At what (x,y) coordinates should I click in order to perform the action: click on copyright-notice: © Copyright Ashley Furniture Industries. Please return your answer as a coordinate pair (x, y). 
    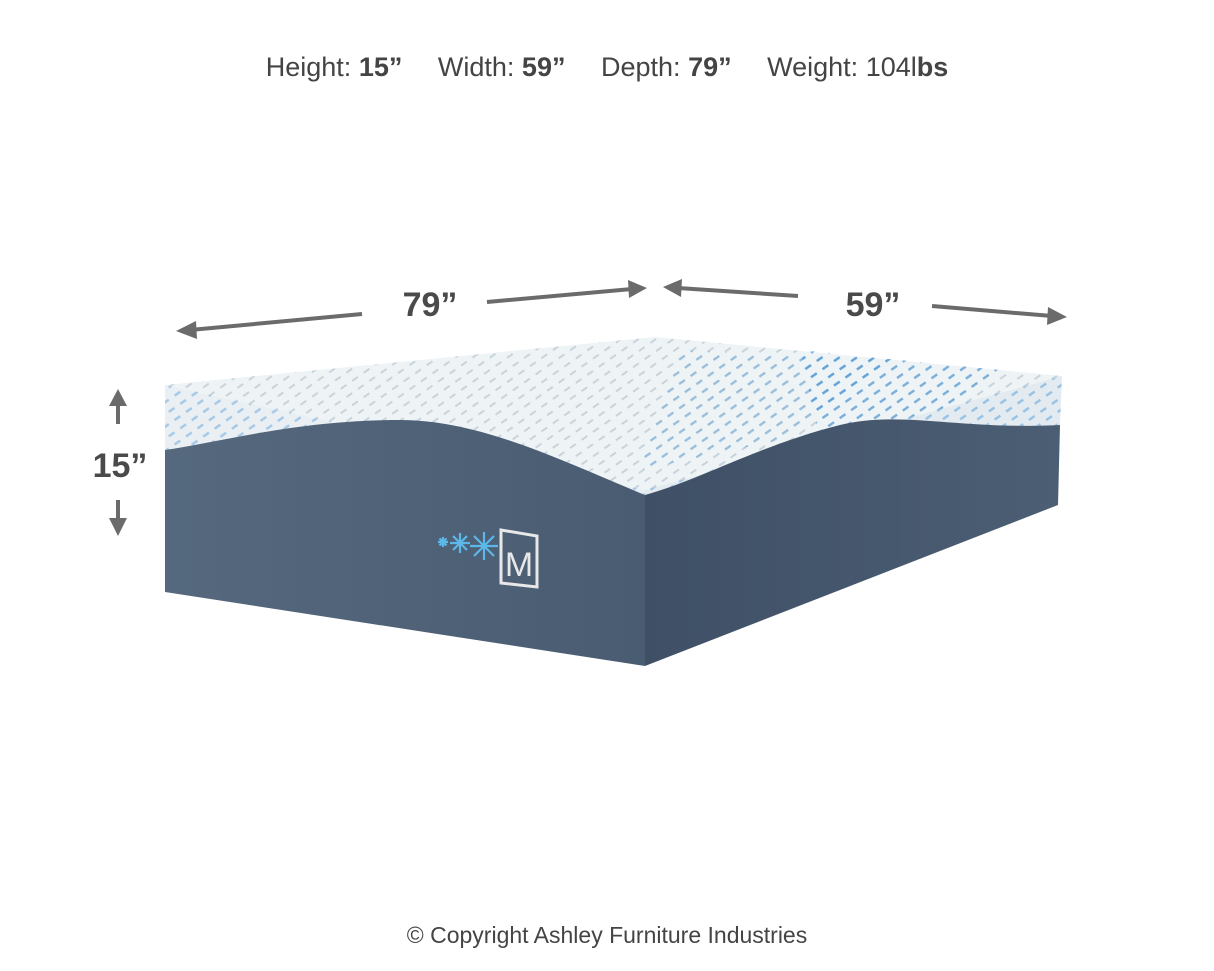
    Looking at the image, I should click on (607, 935).